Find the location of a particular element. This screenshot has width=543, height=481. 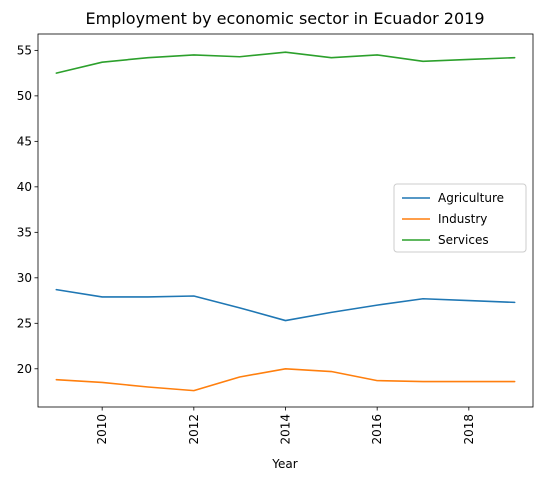

x-tick-label: 2014 is located at coordinates (286, 429).